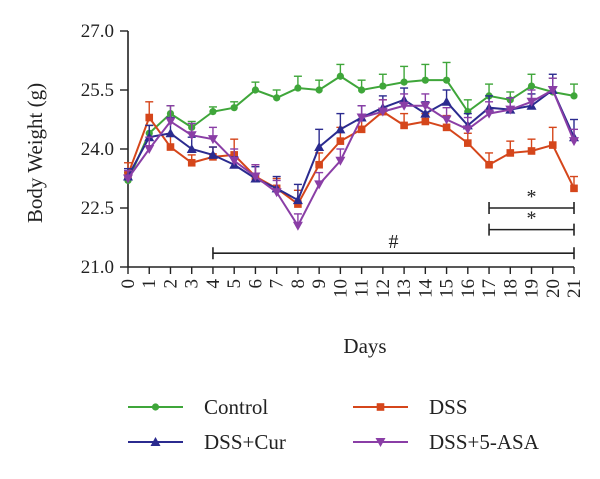  What do you see at coordinates (245, 442) in the screenshot?
I see `legend-label-dss-cur: DSS+Cur` at bounding box center [245, 442].